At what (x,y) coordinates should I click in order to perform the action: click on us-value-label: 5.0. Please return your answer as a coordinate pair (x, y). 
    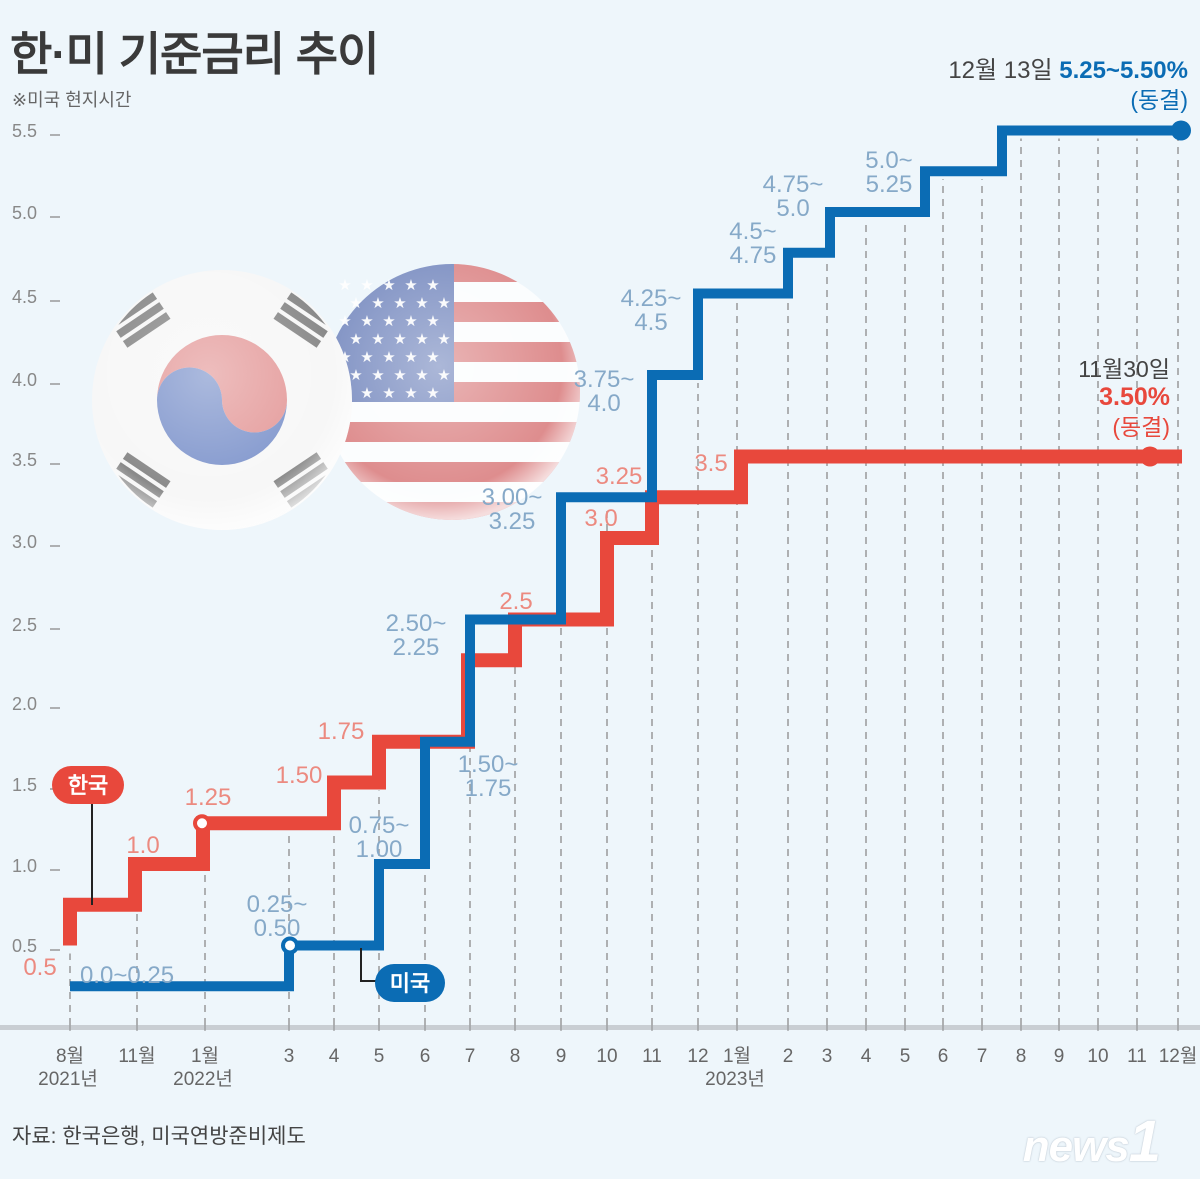
    Looking at the image, I should click on (792, 208).